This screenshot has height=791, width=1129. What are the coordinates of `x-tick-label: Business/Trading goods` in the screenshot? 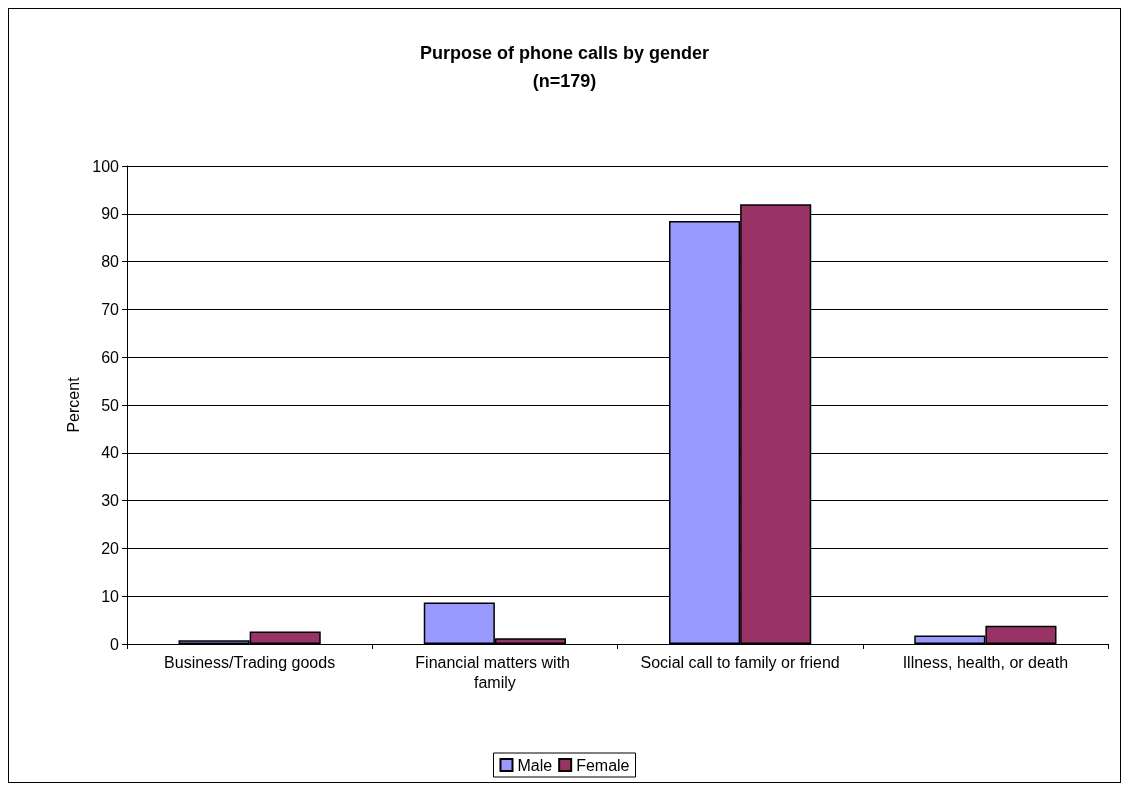 It's located at (250, 662).